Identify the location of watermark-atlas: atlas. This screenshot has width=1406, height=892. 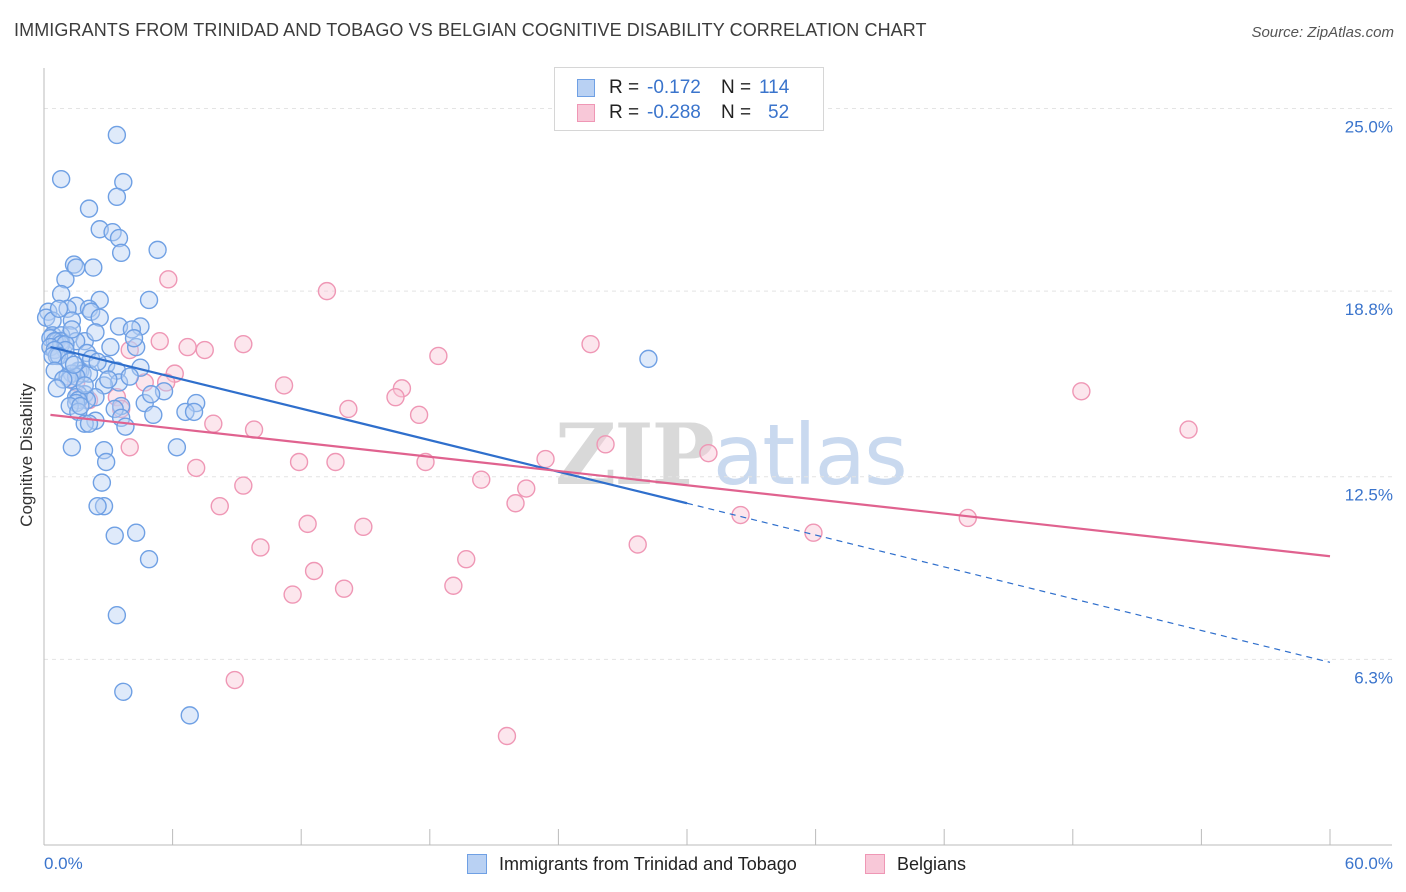
(810, 455).